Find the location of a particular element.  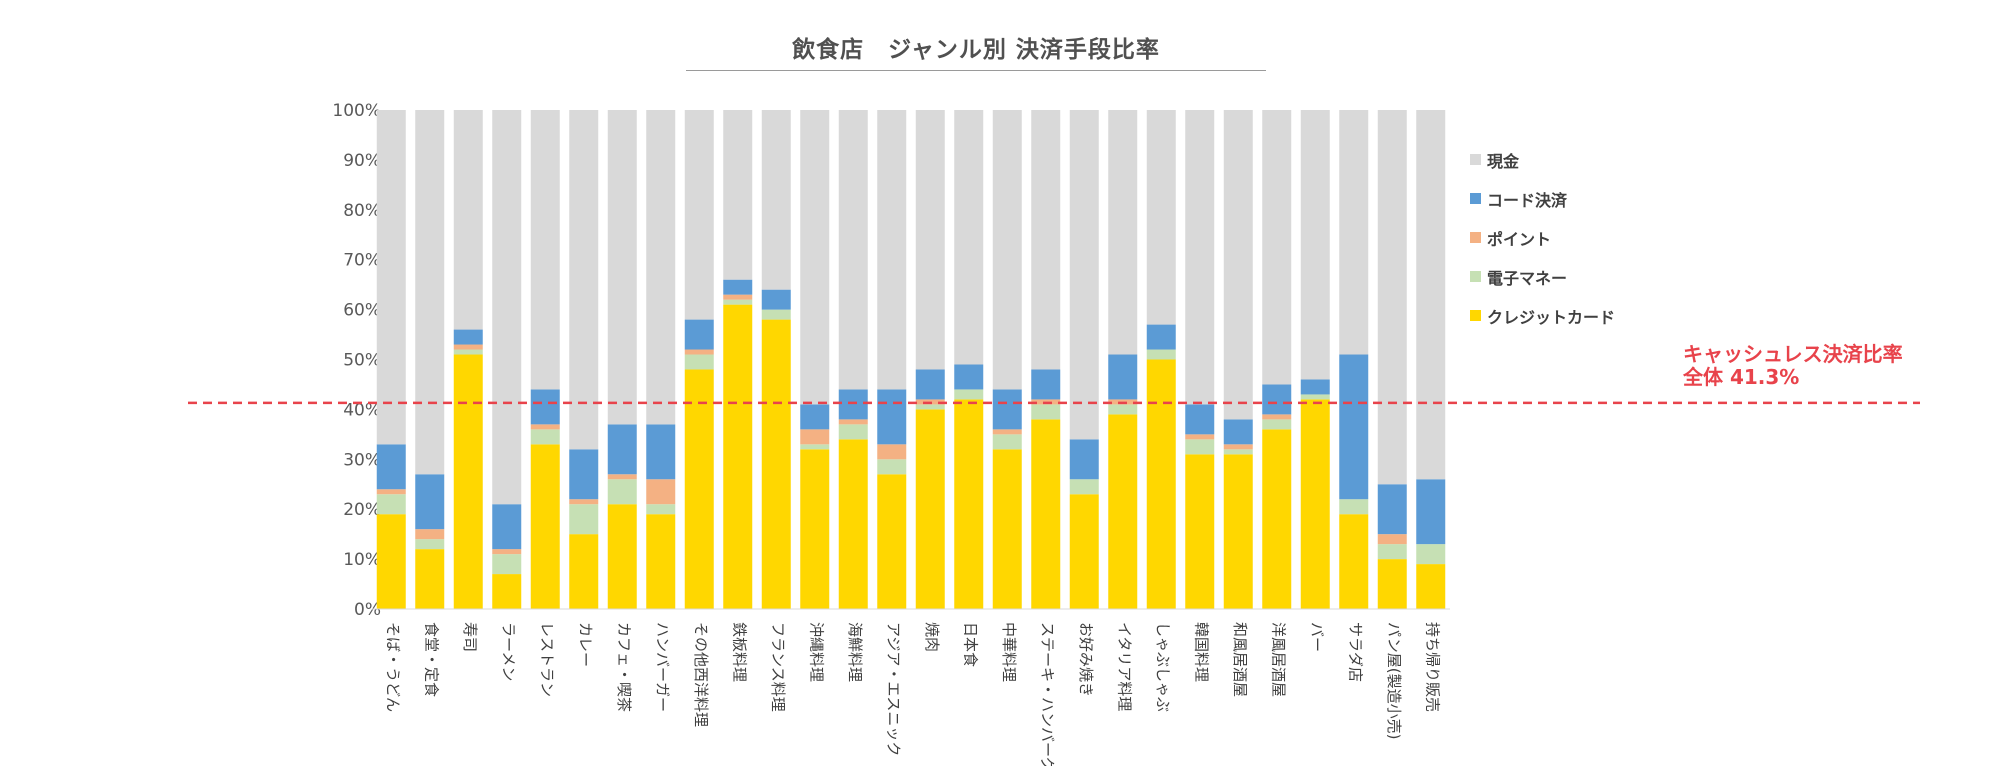

y-tick-label: 40% is located at coordinates (362, 410).